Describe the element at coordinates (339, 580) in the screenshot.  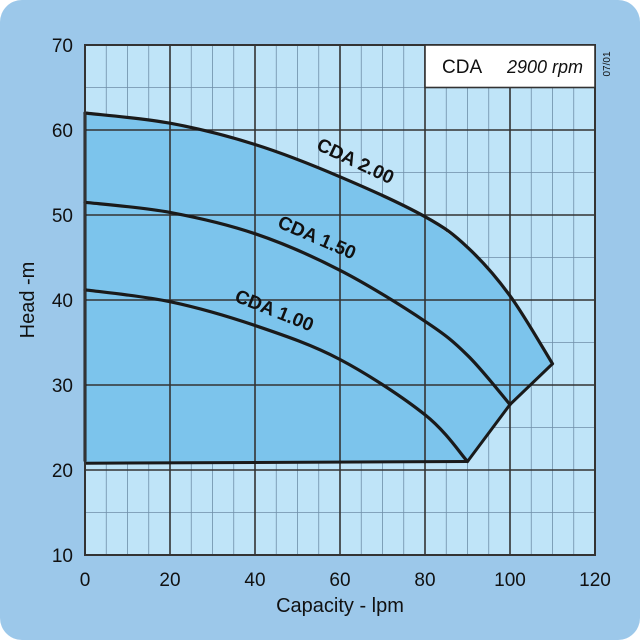
I see `x-tick-label: 60` at that location.